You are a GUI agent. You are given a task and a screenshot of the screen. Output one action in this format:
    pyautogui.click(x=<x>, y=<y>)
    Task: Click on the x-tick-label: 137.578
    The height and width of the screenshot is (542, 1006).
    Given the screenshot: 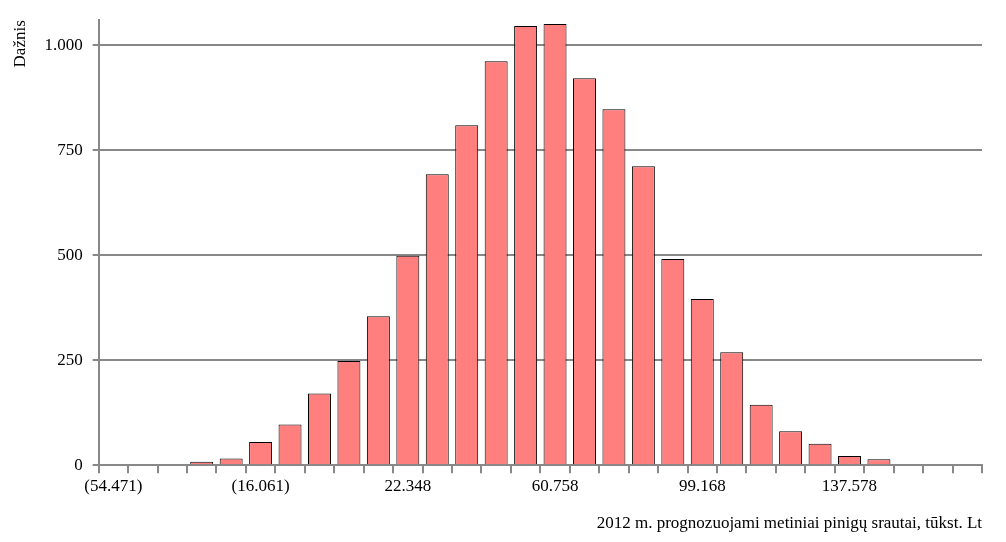 What is the action you would take?
    pyautogui.click(x=849, y=485)
    